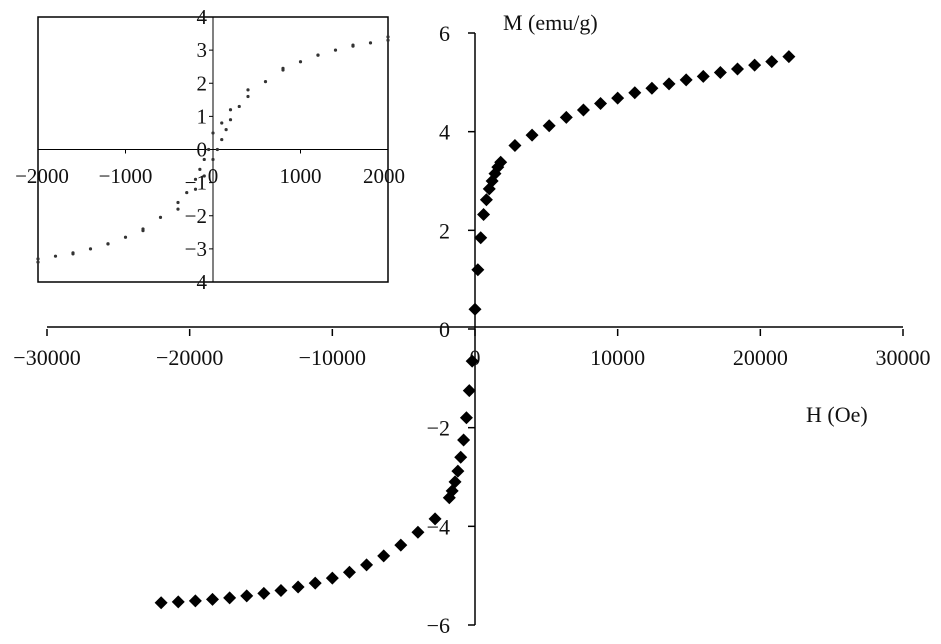  Describe the element at coordinates (202, 83) in the screenshot. I see `inset-y-tick-label: 2` at that location.